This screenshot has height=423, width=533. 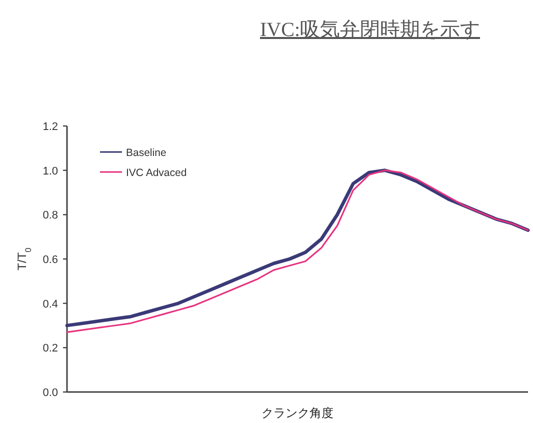 I want to click on legend-label: Baseline, so click(x=146, y=153).